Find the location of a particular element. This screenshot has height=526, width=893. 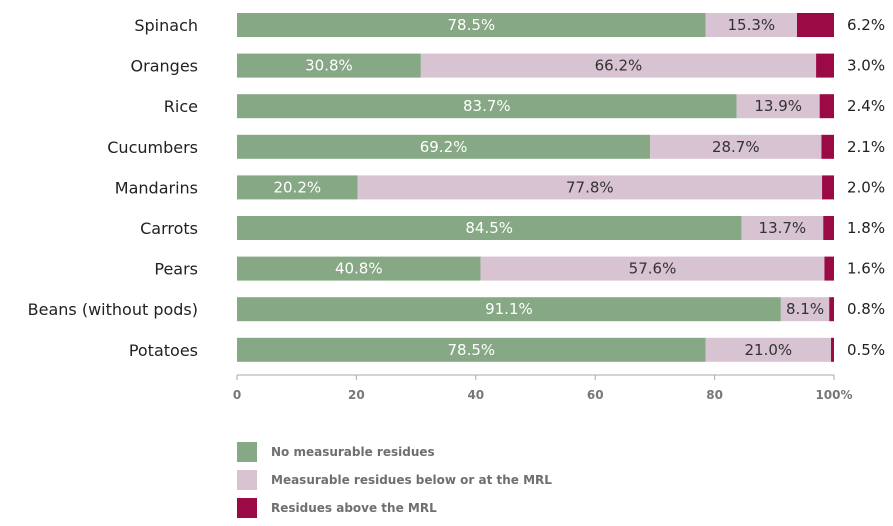

legend-swatch-no-residues is located at coordinates (247, 452).